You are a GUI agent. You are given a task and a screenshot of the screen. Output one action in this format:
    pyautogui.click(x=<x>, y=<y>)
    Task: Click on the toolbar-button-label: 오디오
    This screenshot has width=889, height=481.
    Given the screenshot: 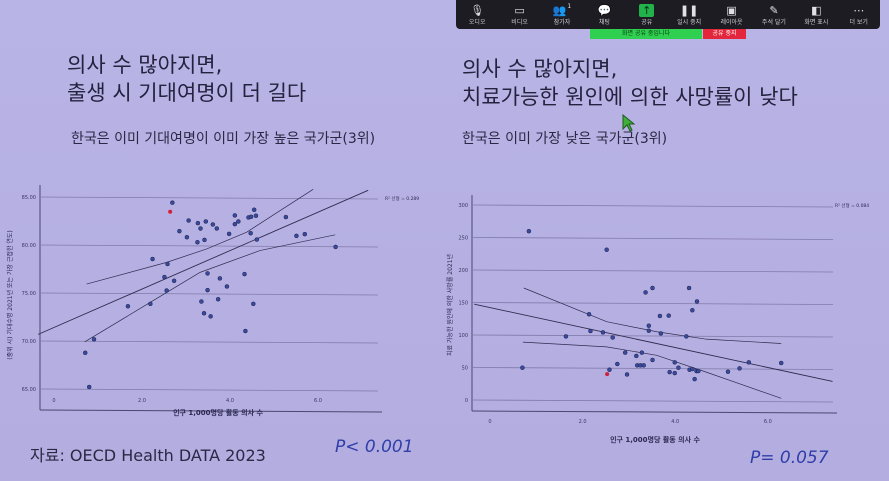 What is the action you would take?
    pyautogui.click(x=477, y=22)
    